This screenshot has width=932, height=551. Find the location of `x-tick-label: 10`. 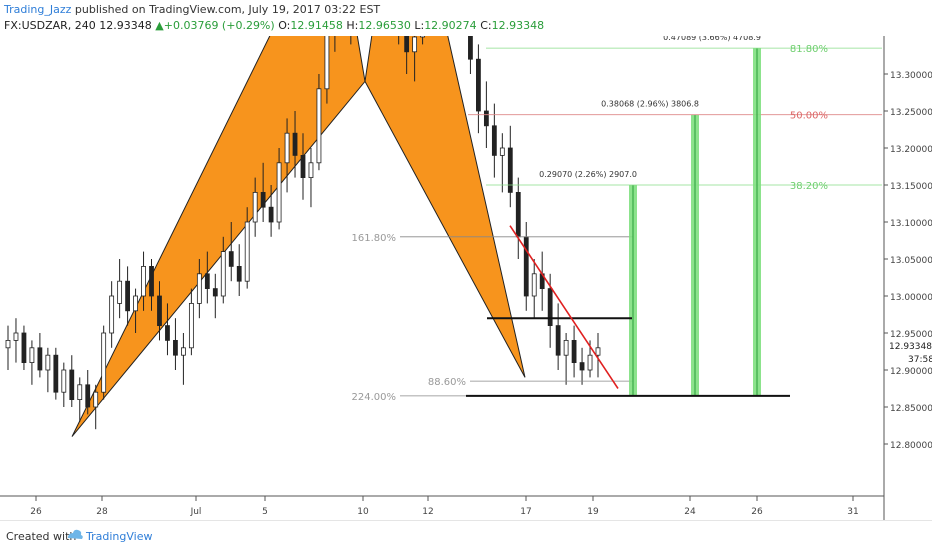

x-tick-label: 10 is located at coordinates (363, 512).